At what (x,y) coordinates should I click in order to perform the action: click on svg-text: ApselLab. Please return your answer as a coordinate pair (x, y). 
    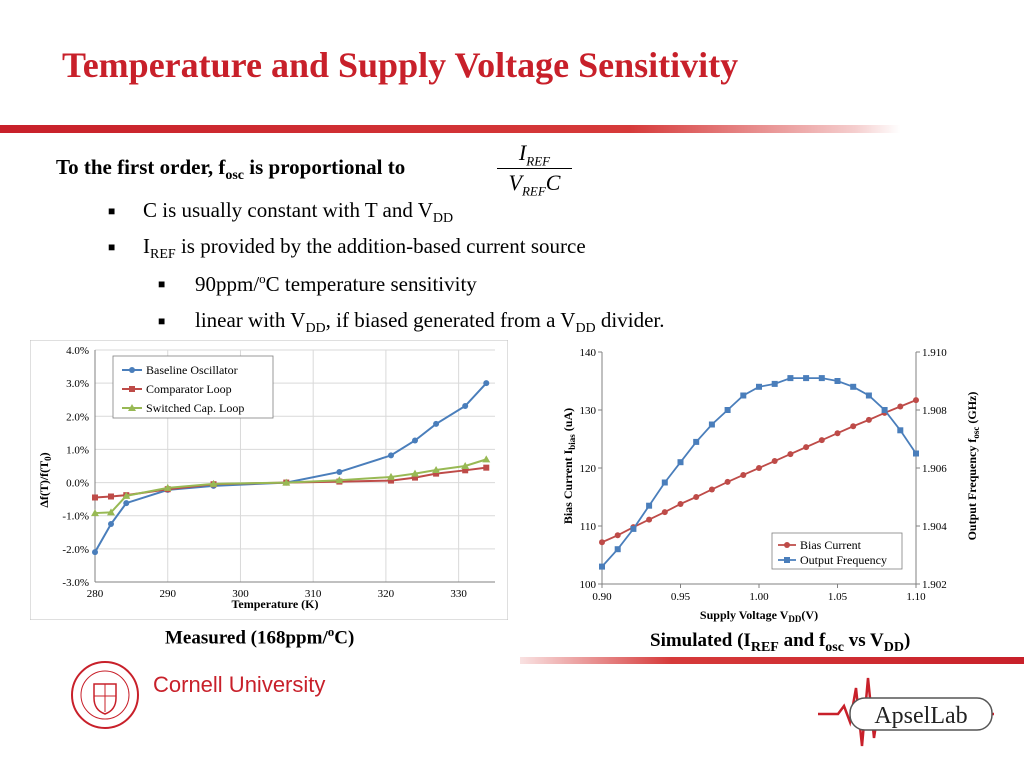
    Looking at the image, I should click on (920, 716).